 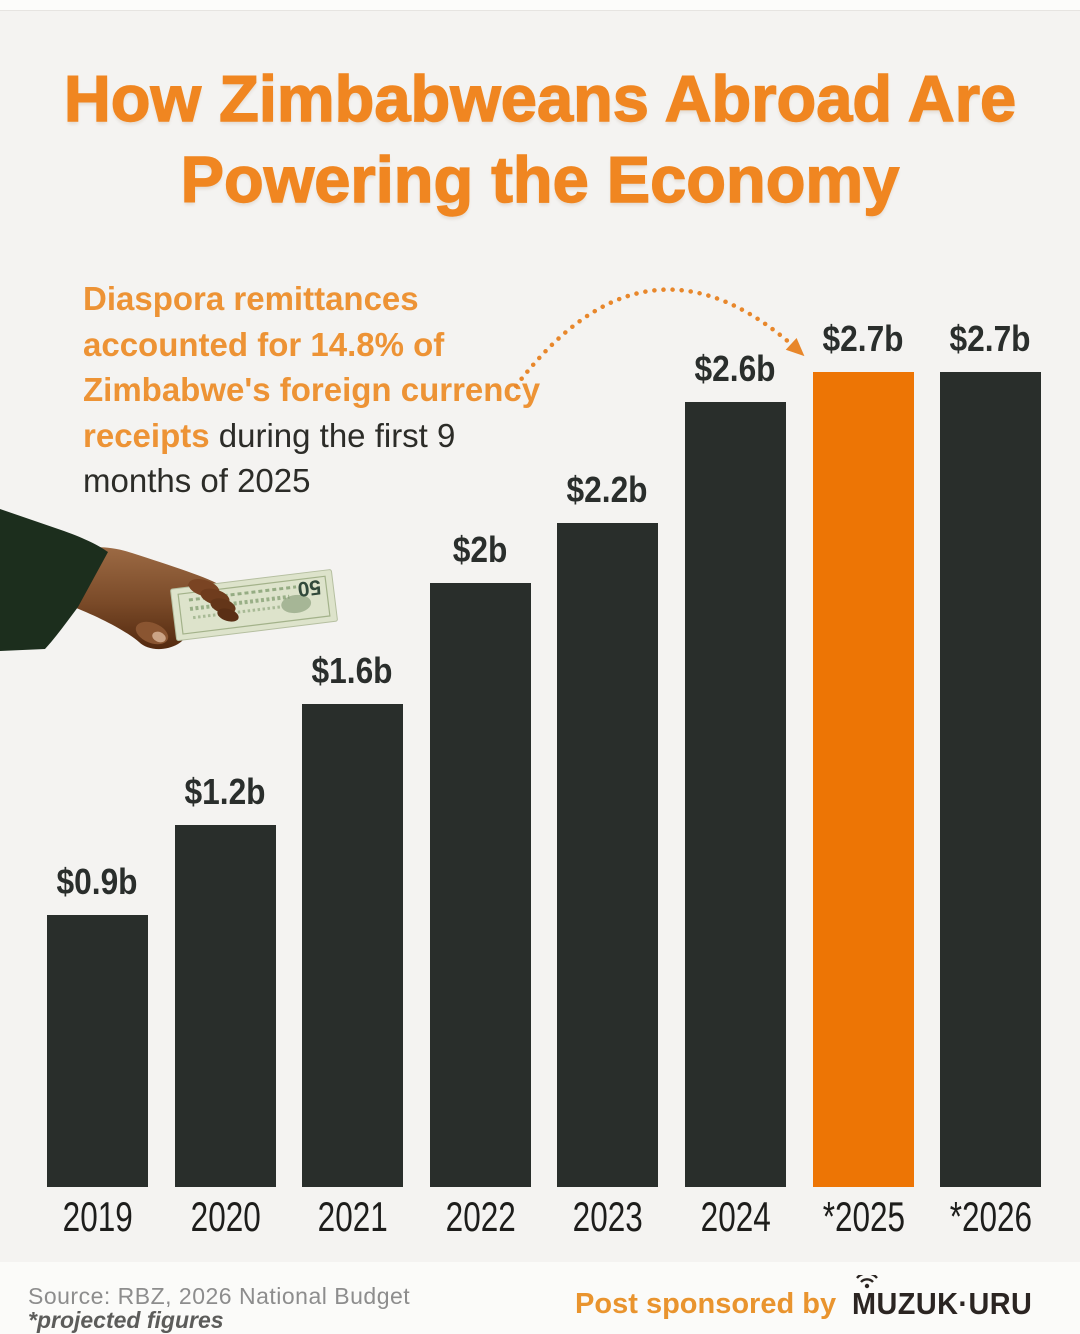 I want to click on callout-highlight-text: receipts, so click(x=146, y=435).